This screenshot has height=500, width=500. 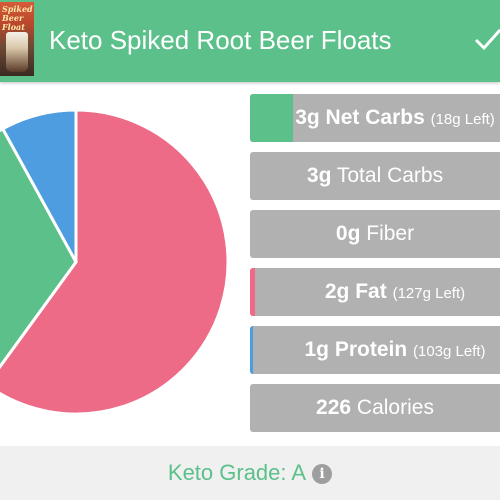 I want to click on protein-label: Protein, so click(x=371, y=349).